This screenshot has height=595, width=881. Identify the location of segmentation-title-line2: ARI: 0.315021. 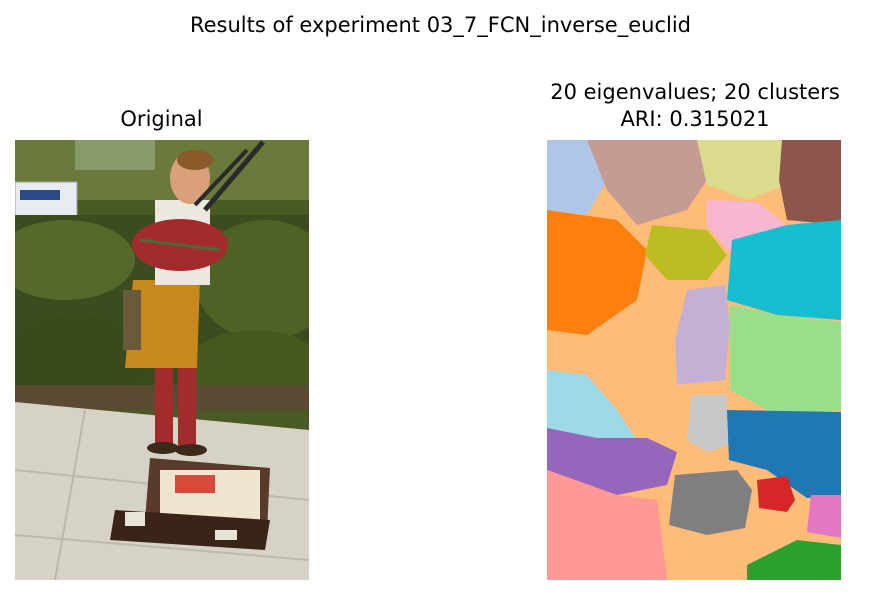
(695, 119).